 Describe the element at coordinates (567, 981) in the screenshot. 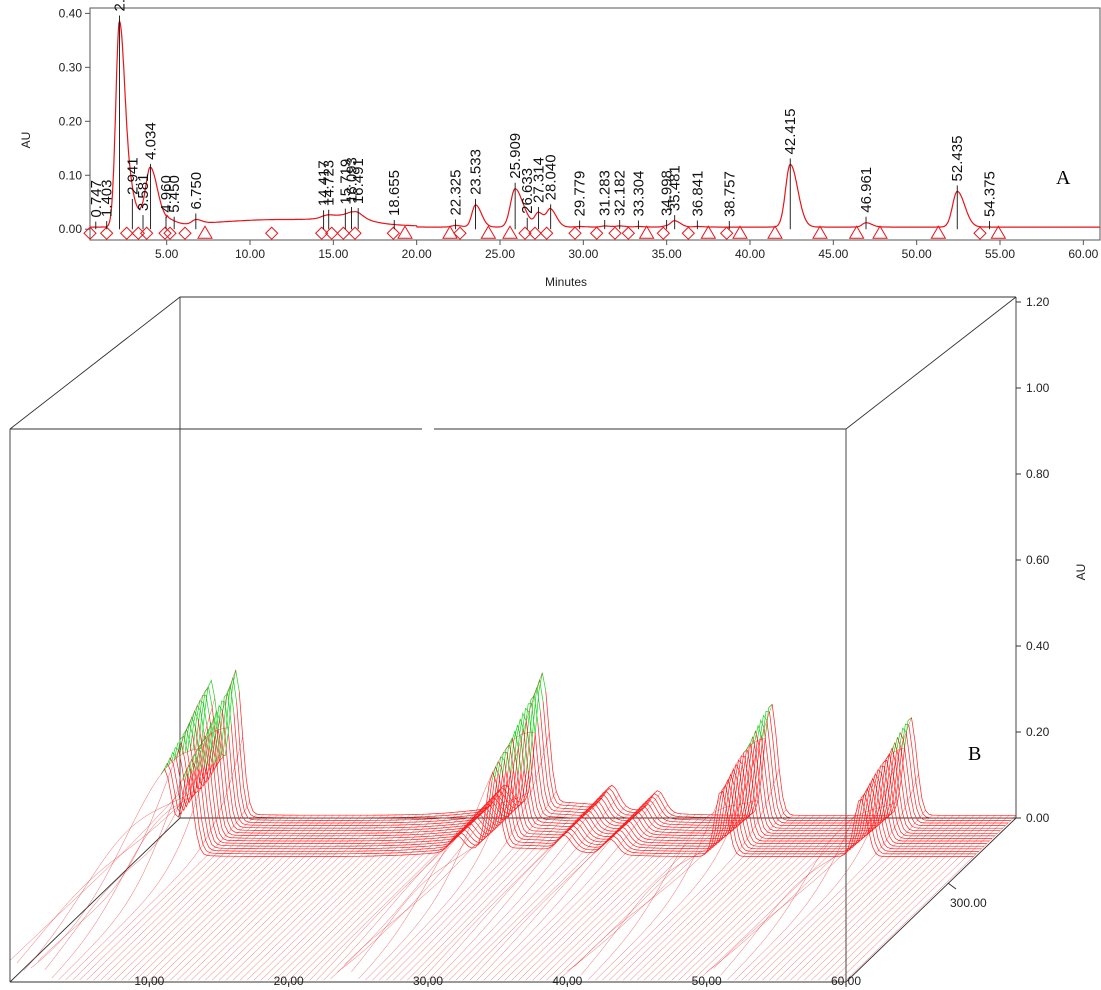

I see `x-tick-label: 40.00` at that location.